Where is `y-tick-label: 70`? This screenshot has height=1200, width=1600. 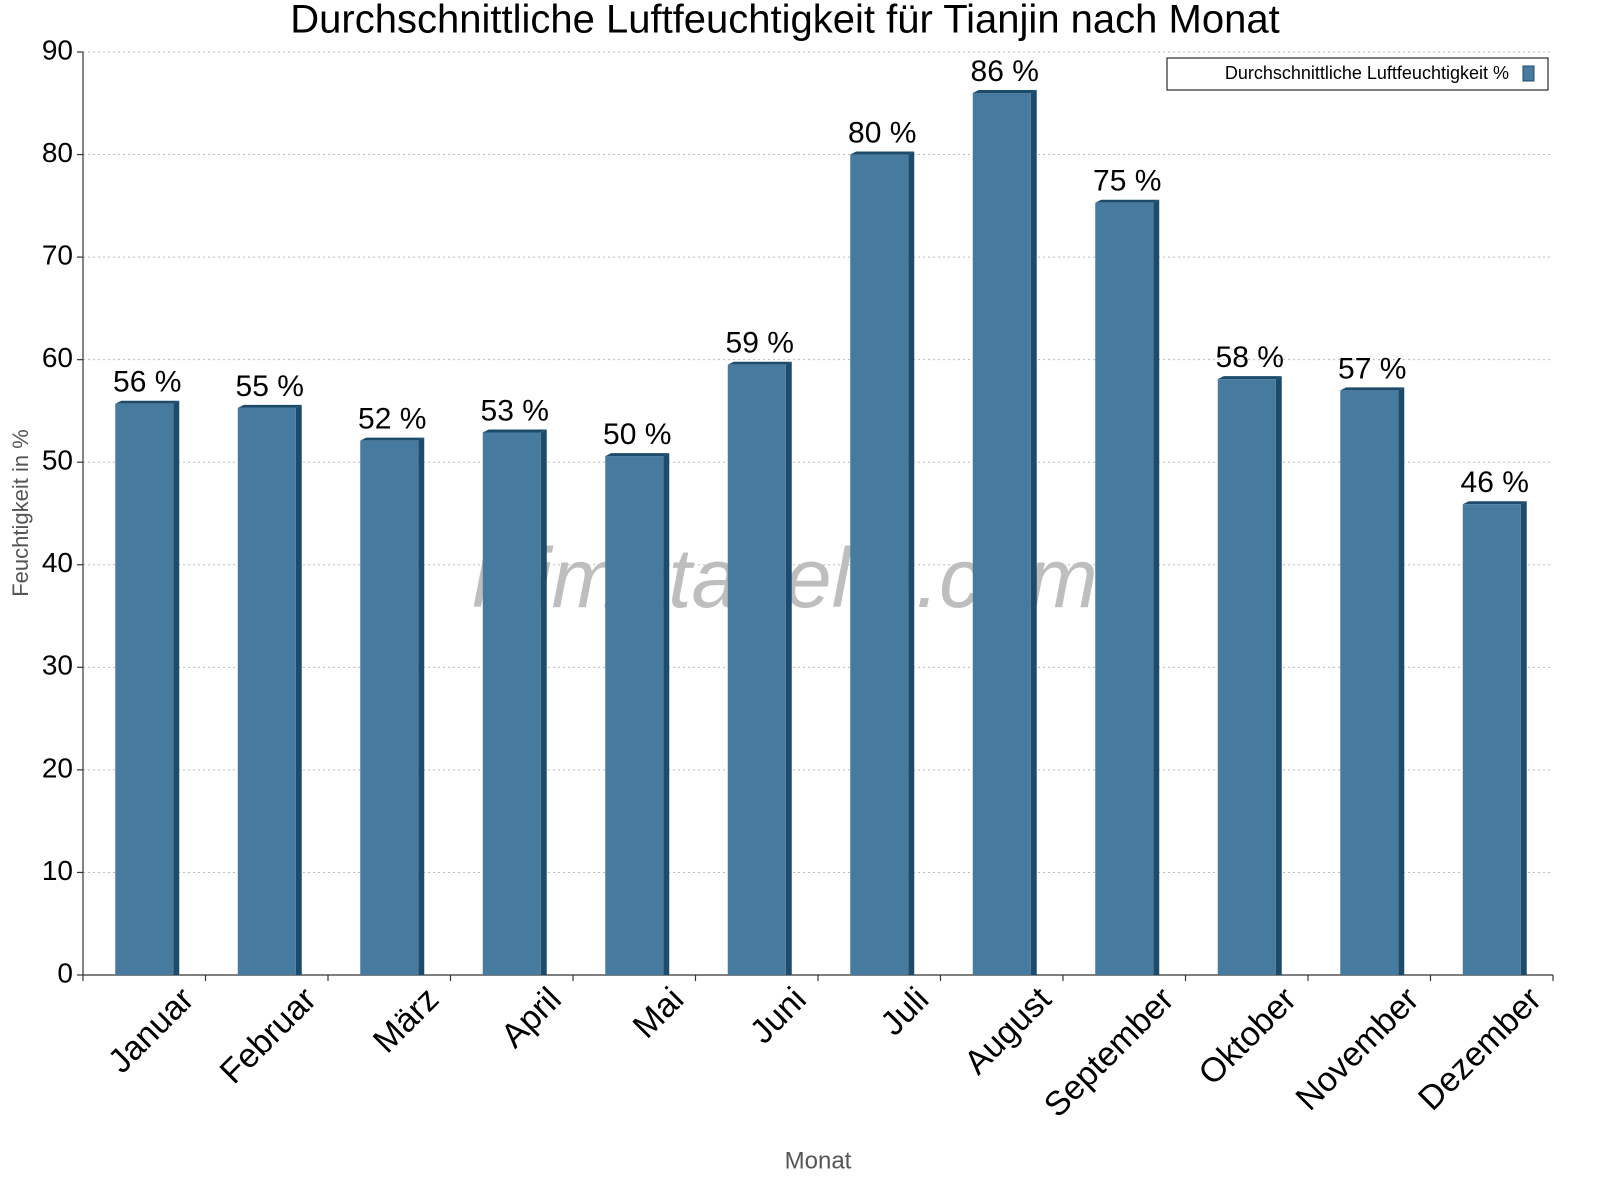 y-tick-label: 70 is located at coordinates (57, 255).